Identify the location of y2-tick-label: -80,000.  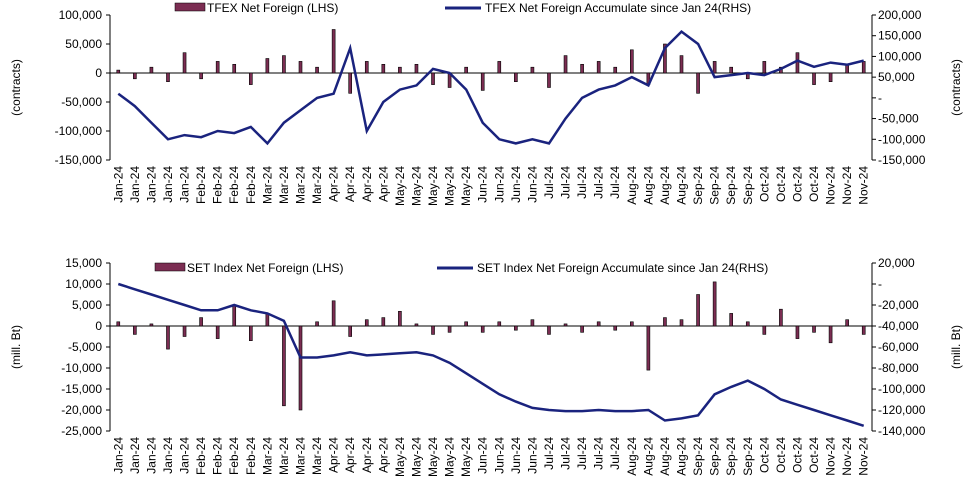
(898, 368).